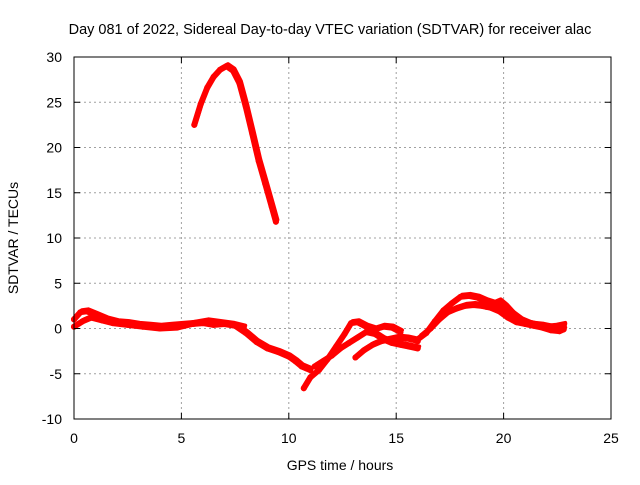 Image resolution: width=640 pixels, height=485 pixels. Describe the element at coordinates (504, 438) in the screenshot. I see `x-tick-label: 20` at that location.